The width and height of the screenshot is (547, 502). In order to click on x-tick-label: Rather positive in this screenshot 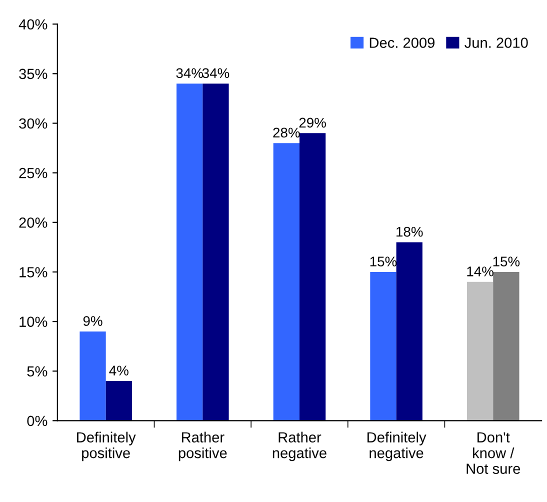, I will do `click(202, 447)`.